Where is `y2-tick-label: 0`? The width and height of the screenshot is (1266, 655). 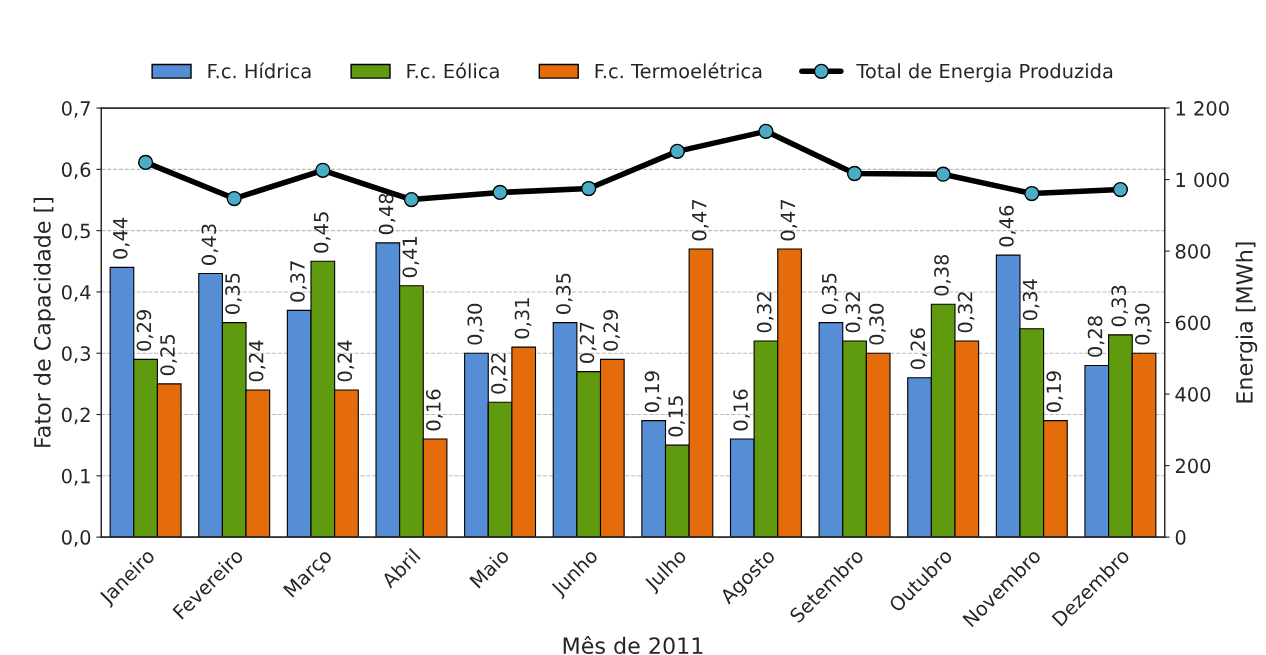
y2-tick-label: 0 is located at coordinates (1180, 537).